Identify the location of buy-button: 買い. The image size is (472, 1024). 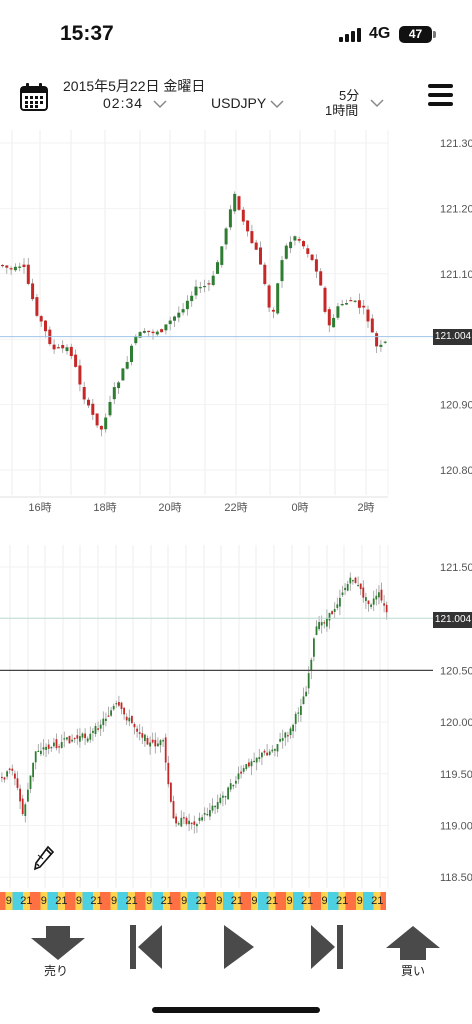
(413, 971).